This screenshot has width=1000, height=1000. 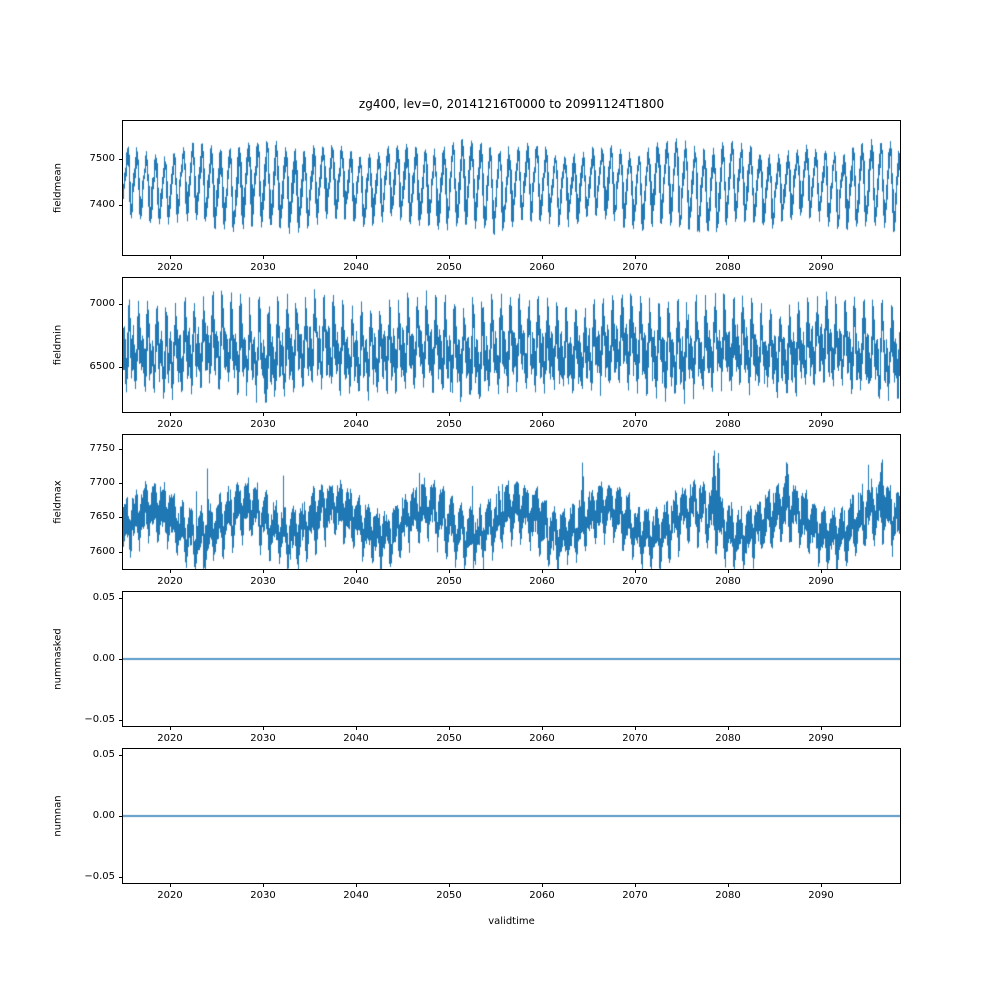 What do you see at coordinates (635, 267) in the screenshot?
I see `fieldmean-xtick-label: 2070` at bounding box center [635, 267].